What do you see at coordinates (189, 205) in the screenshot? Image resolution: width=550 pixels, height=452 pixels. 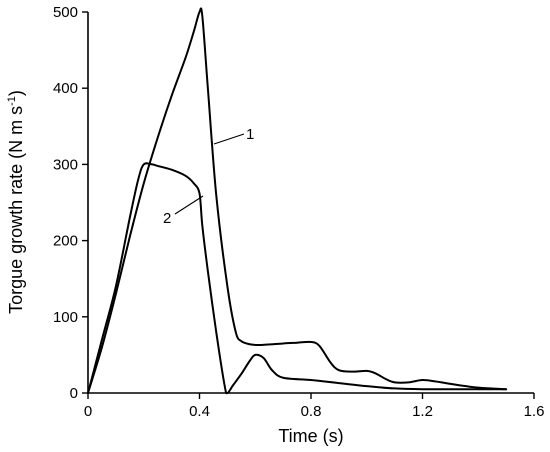 I see `series-2-leader-line` at bounding box center [189, 205].